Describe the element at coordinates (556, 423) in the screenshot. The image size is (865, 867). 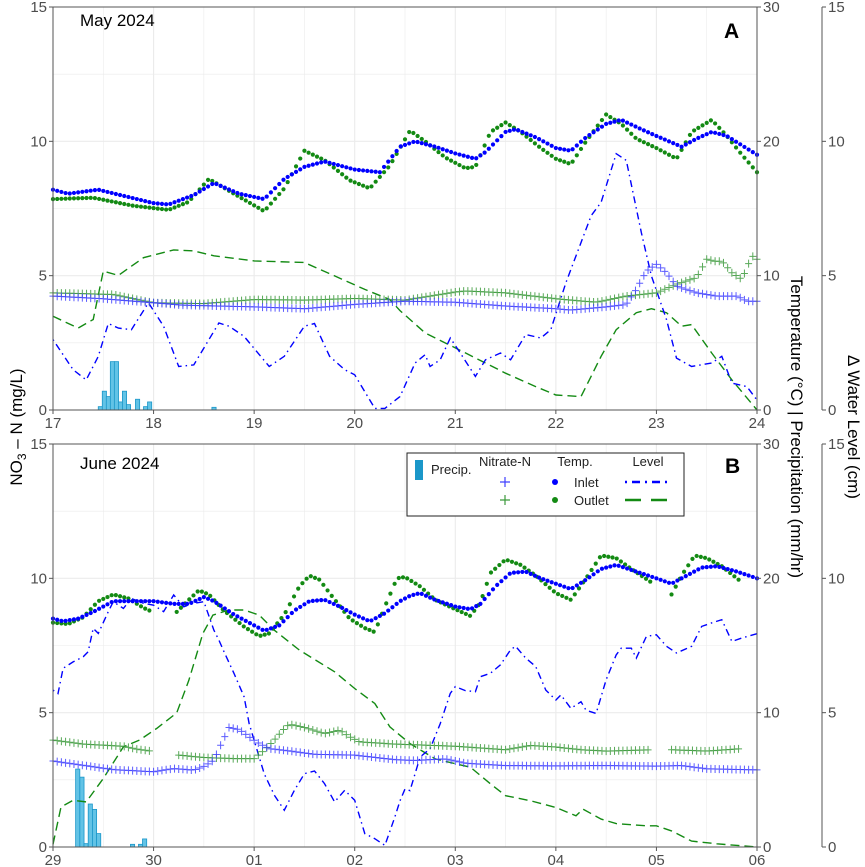
I see `x-tick-label: 22` at that location.